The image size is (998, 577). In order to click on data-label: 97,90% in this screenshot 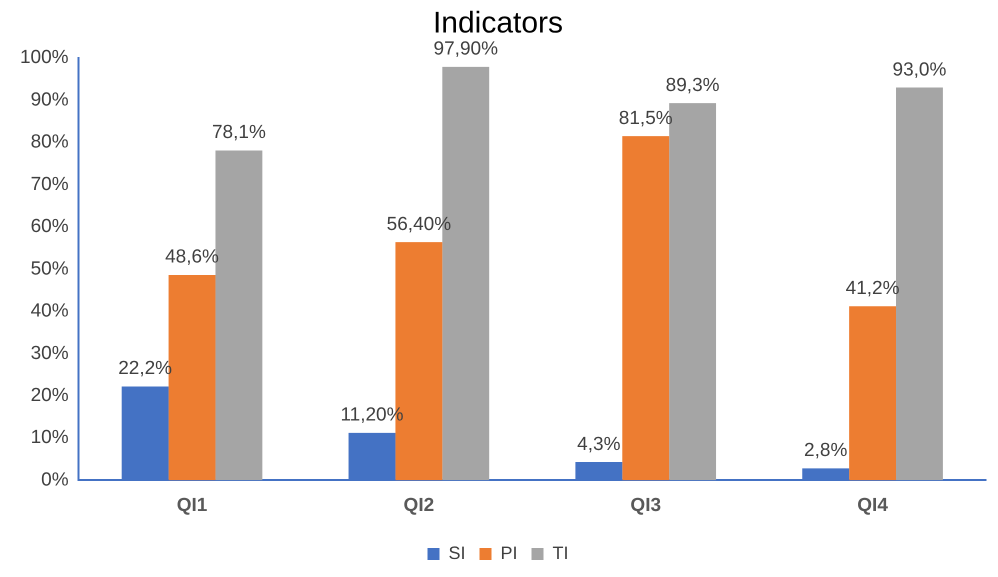, I will do `click(466, 49)`.